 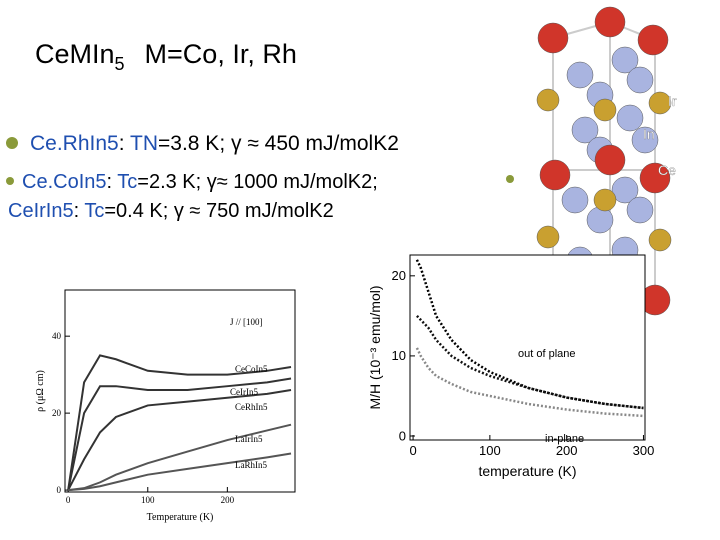 What do you see at coordinates (40, 391) in the screenshot?
I see `y-axis-label: ρ (μΩ cm)` at bounding box center [40, 391].